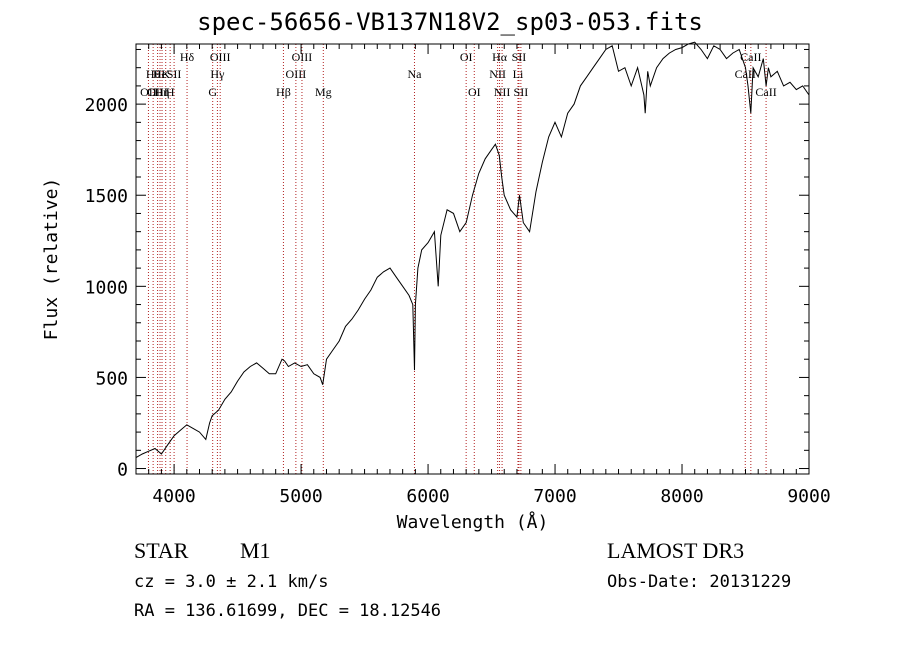 The image size is (900, 649). Describe the element at coordinates (300, 496) in the screenshot. I see `x-tick-label-1: 5000` at that location.